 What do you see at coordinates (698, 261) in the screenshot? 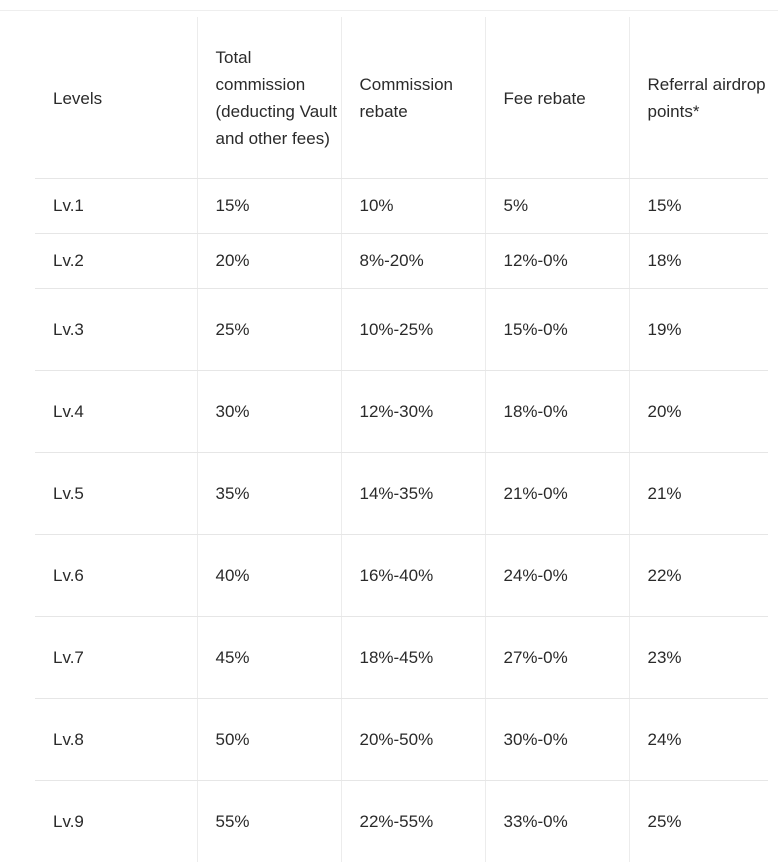
I see `cell-referral-points: 18%` at bounding box center [698, 261].